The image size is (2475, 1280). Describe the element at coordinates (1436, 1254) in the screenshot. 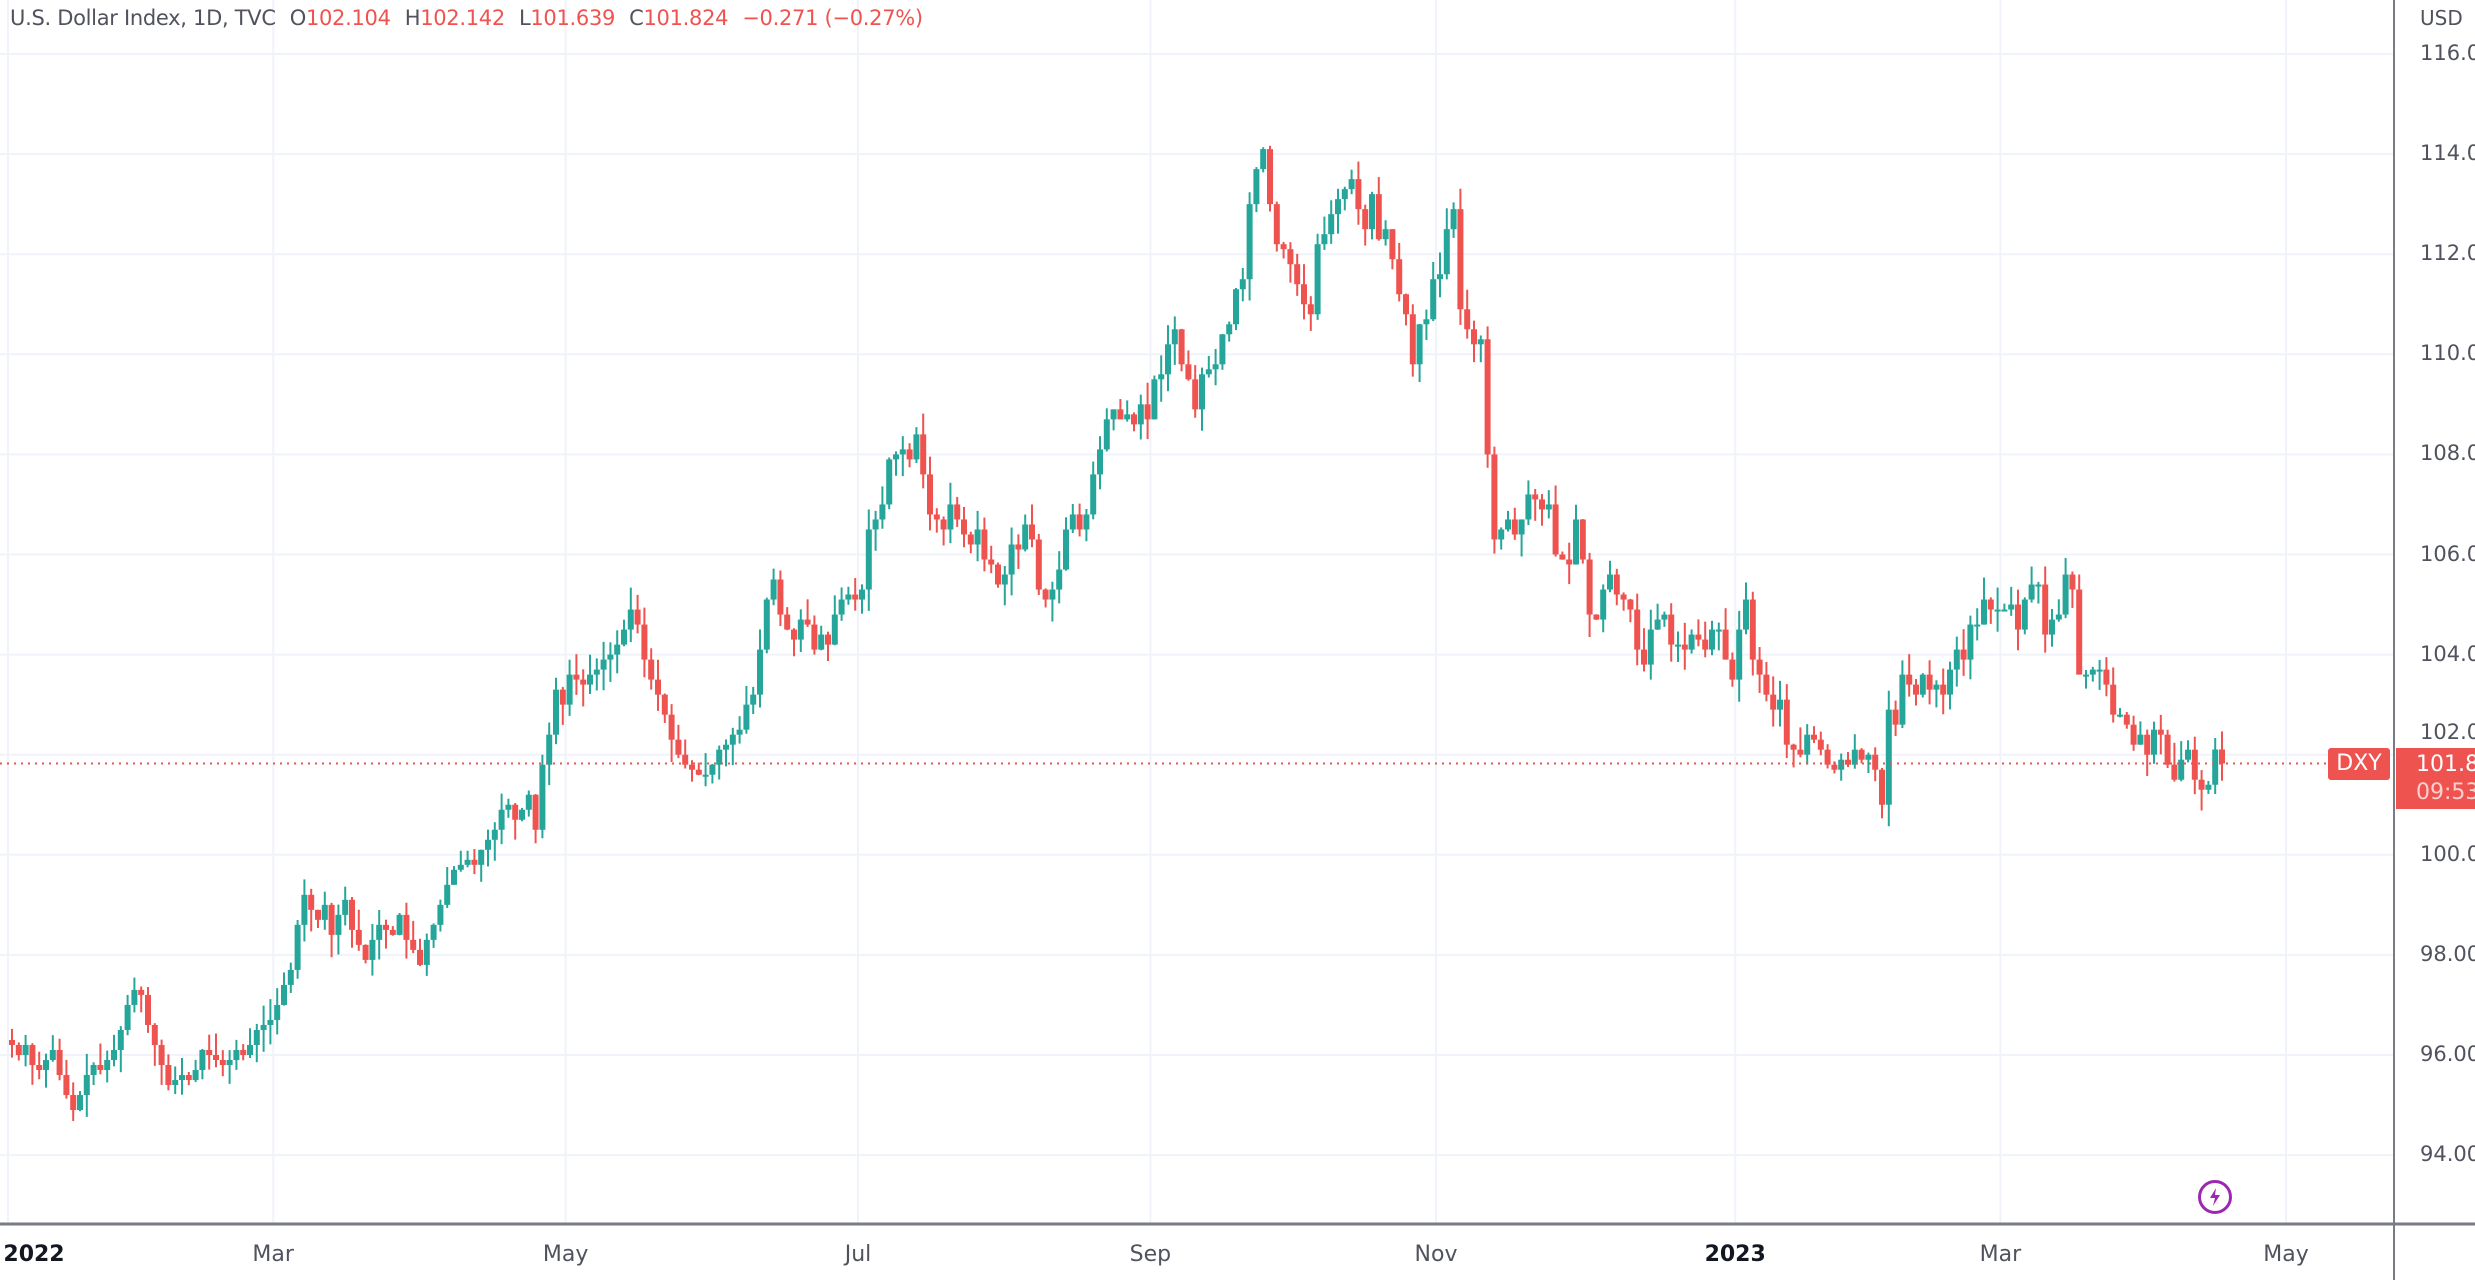

I see `time-tick-label: Nov` at that location.